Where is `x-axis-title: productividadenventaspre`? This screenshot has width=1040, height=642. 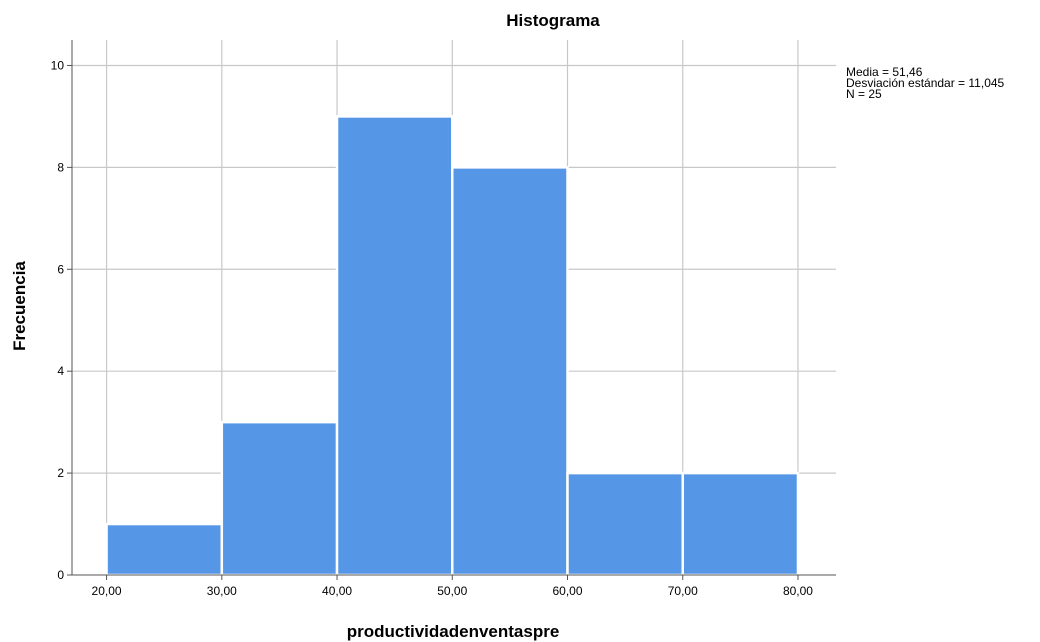
x-axis-title: productividadenventaspre is located at coordinates (453, 631).